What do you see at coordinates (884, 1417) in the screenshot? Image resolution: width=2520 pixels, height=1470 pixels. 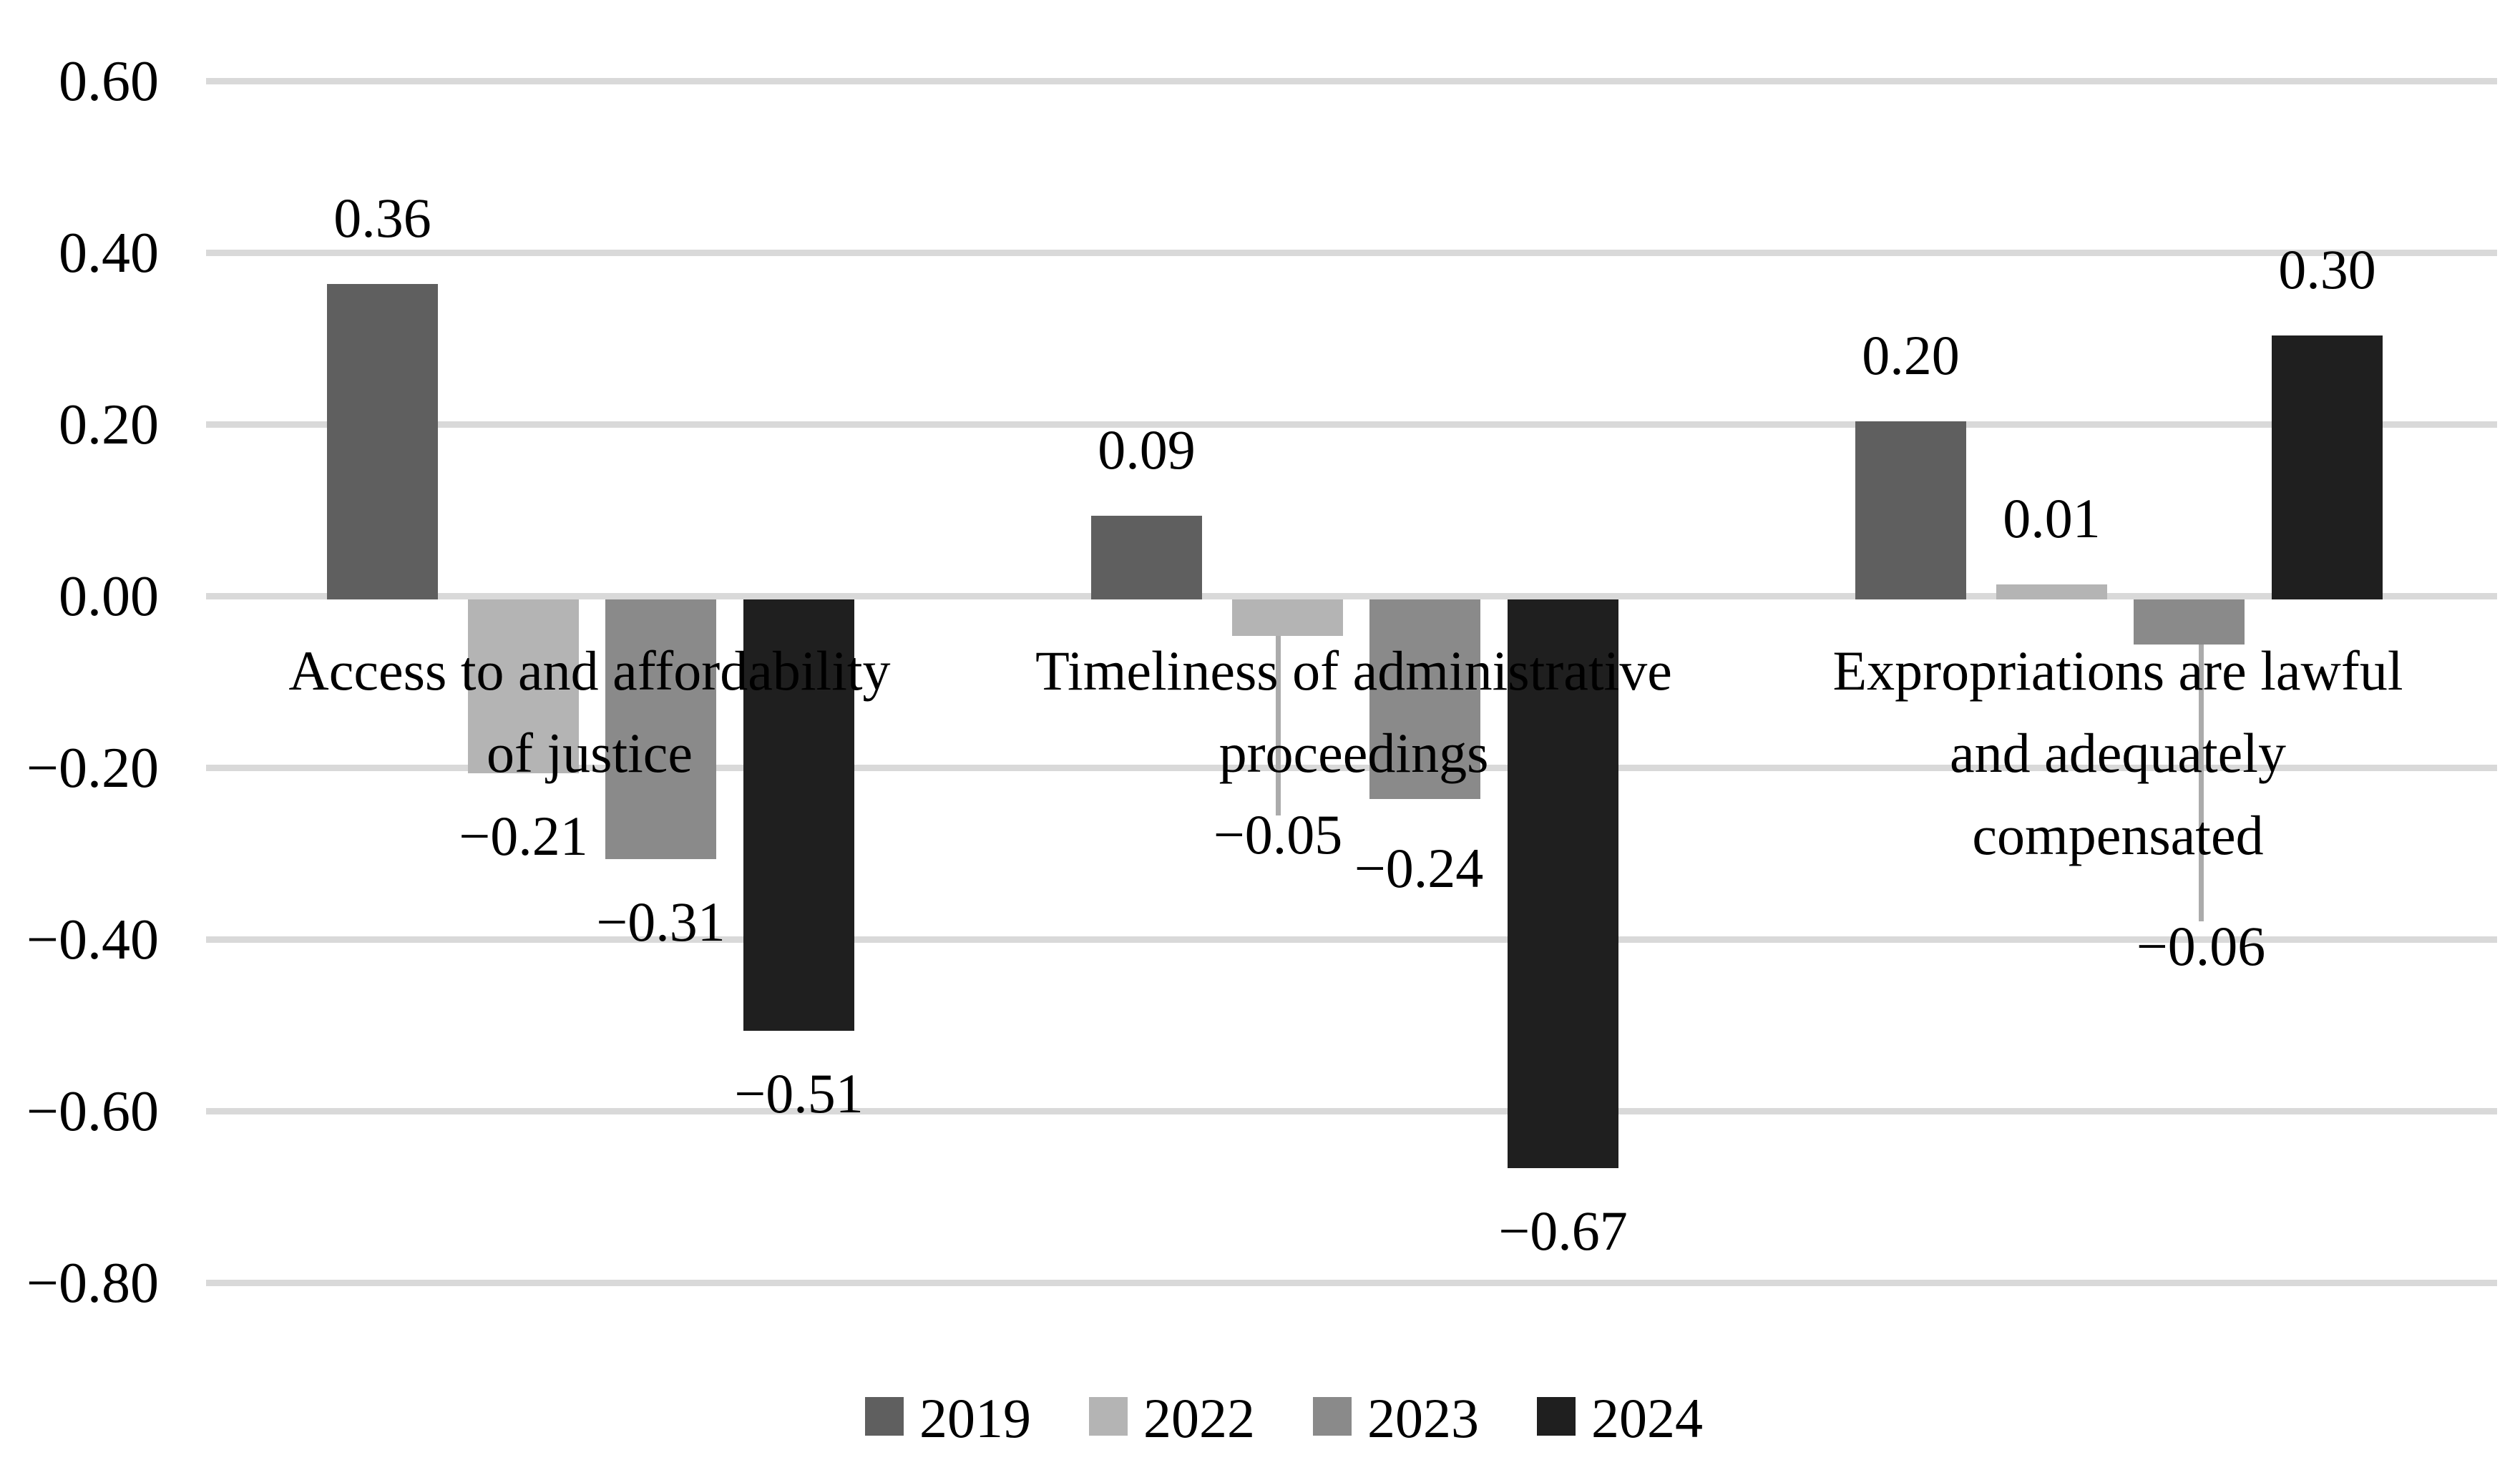 I see `legend-swatch-2019` at bounding box center [884, 1417].